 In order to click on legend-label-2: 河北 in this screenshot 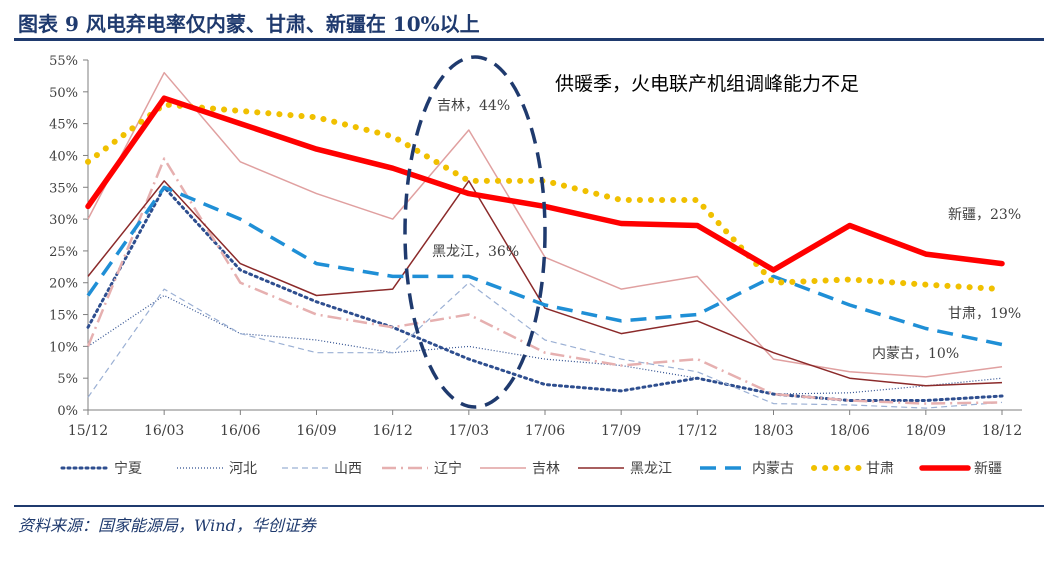, I will do `click(243, 469)`.